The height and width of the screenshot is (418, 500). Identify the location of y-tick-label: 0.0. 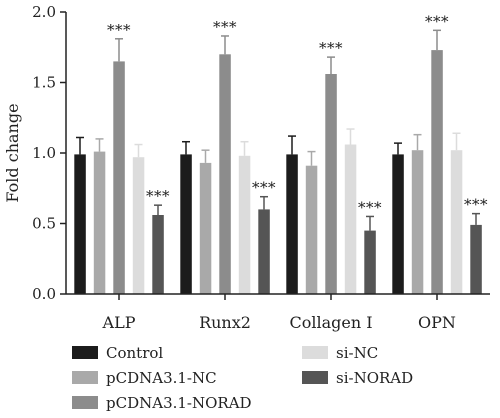
(44, 294).